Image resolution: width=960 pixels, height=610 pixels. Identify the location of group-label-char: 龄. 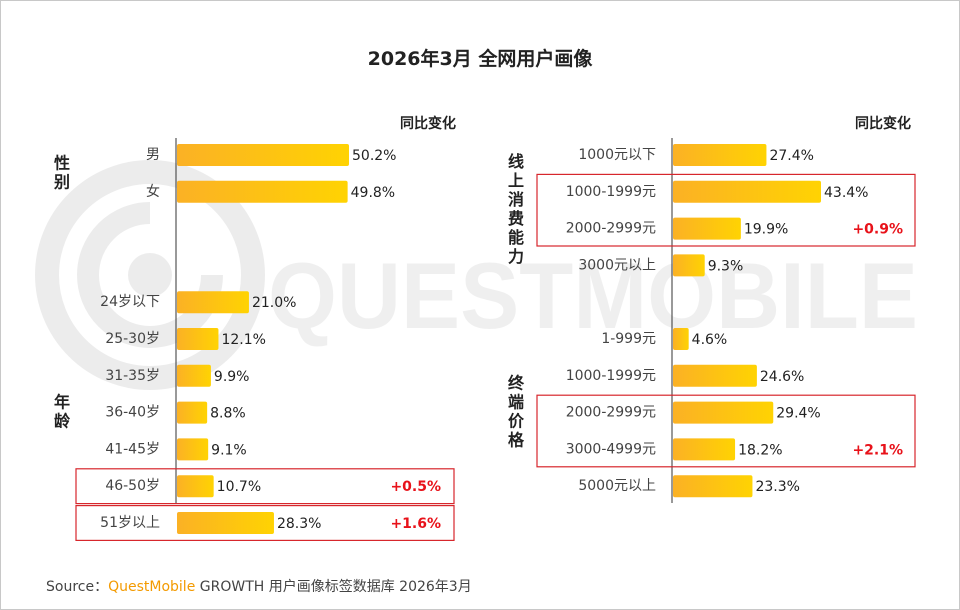
(62, 421).